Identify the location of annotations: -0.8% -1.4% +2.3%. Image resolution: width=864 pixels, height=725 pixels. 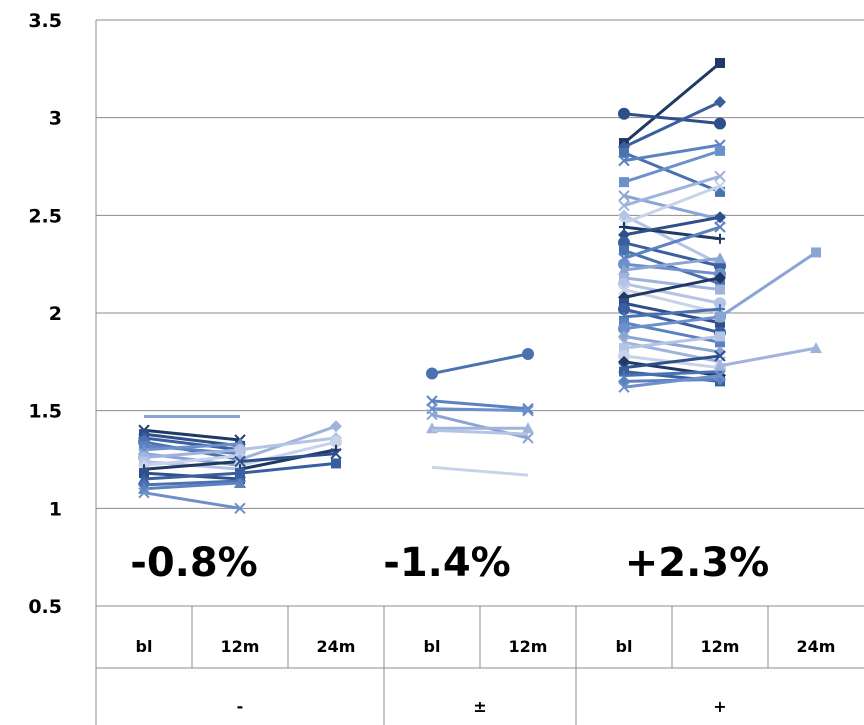
(449, 563).